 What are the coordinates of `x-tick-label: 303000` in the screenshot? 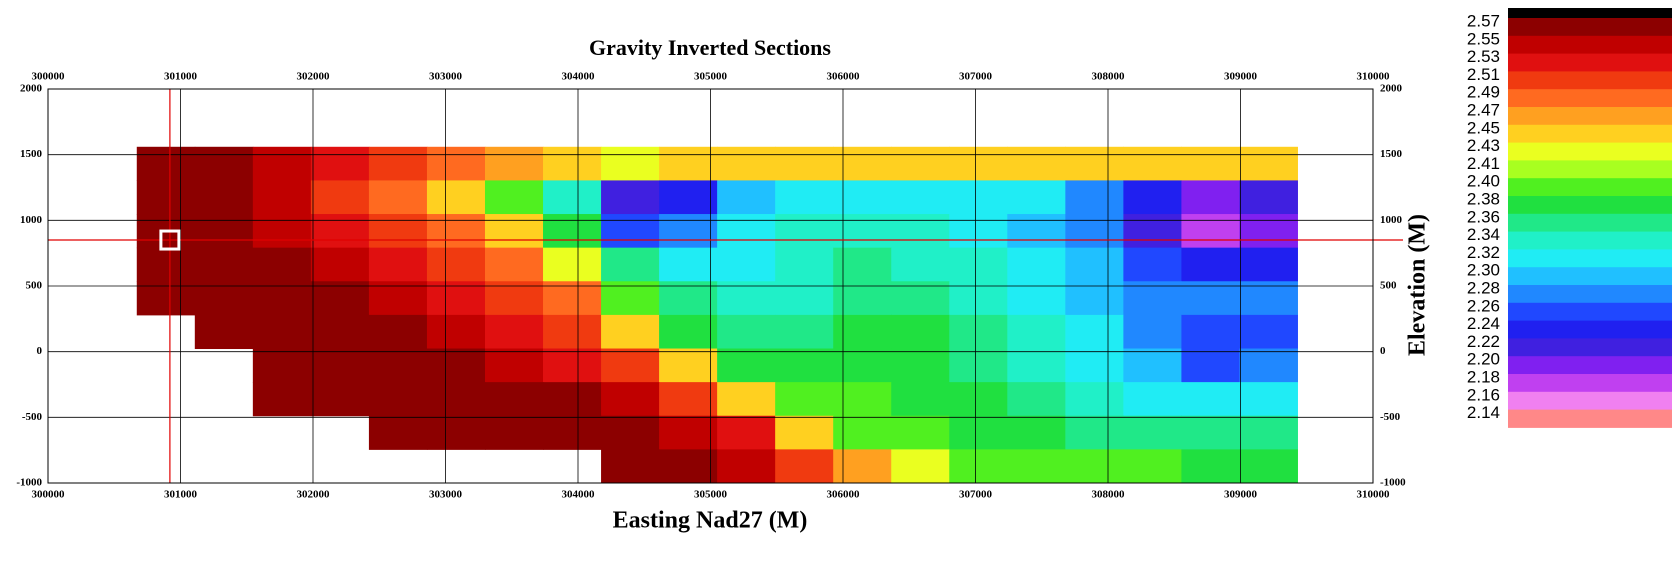 It's located at (446, 77).